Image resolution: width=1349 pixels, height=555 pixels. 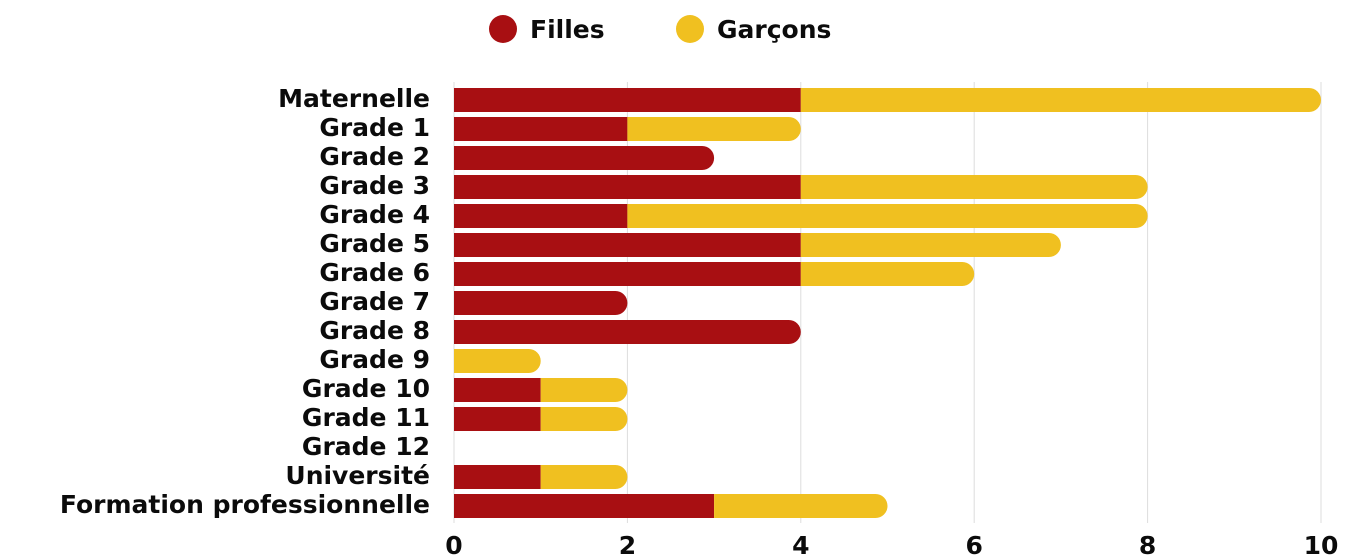 I want to click on category-label: Maternelle, so click(x=354, y=98).